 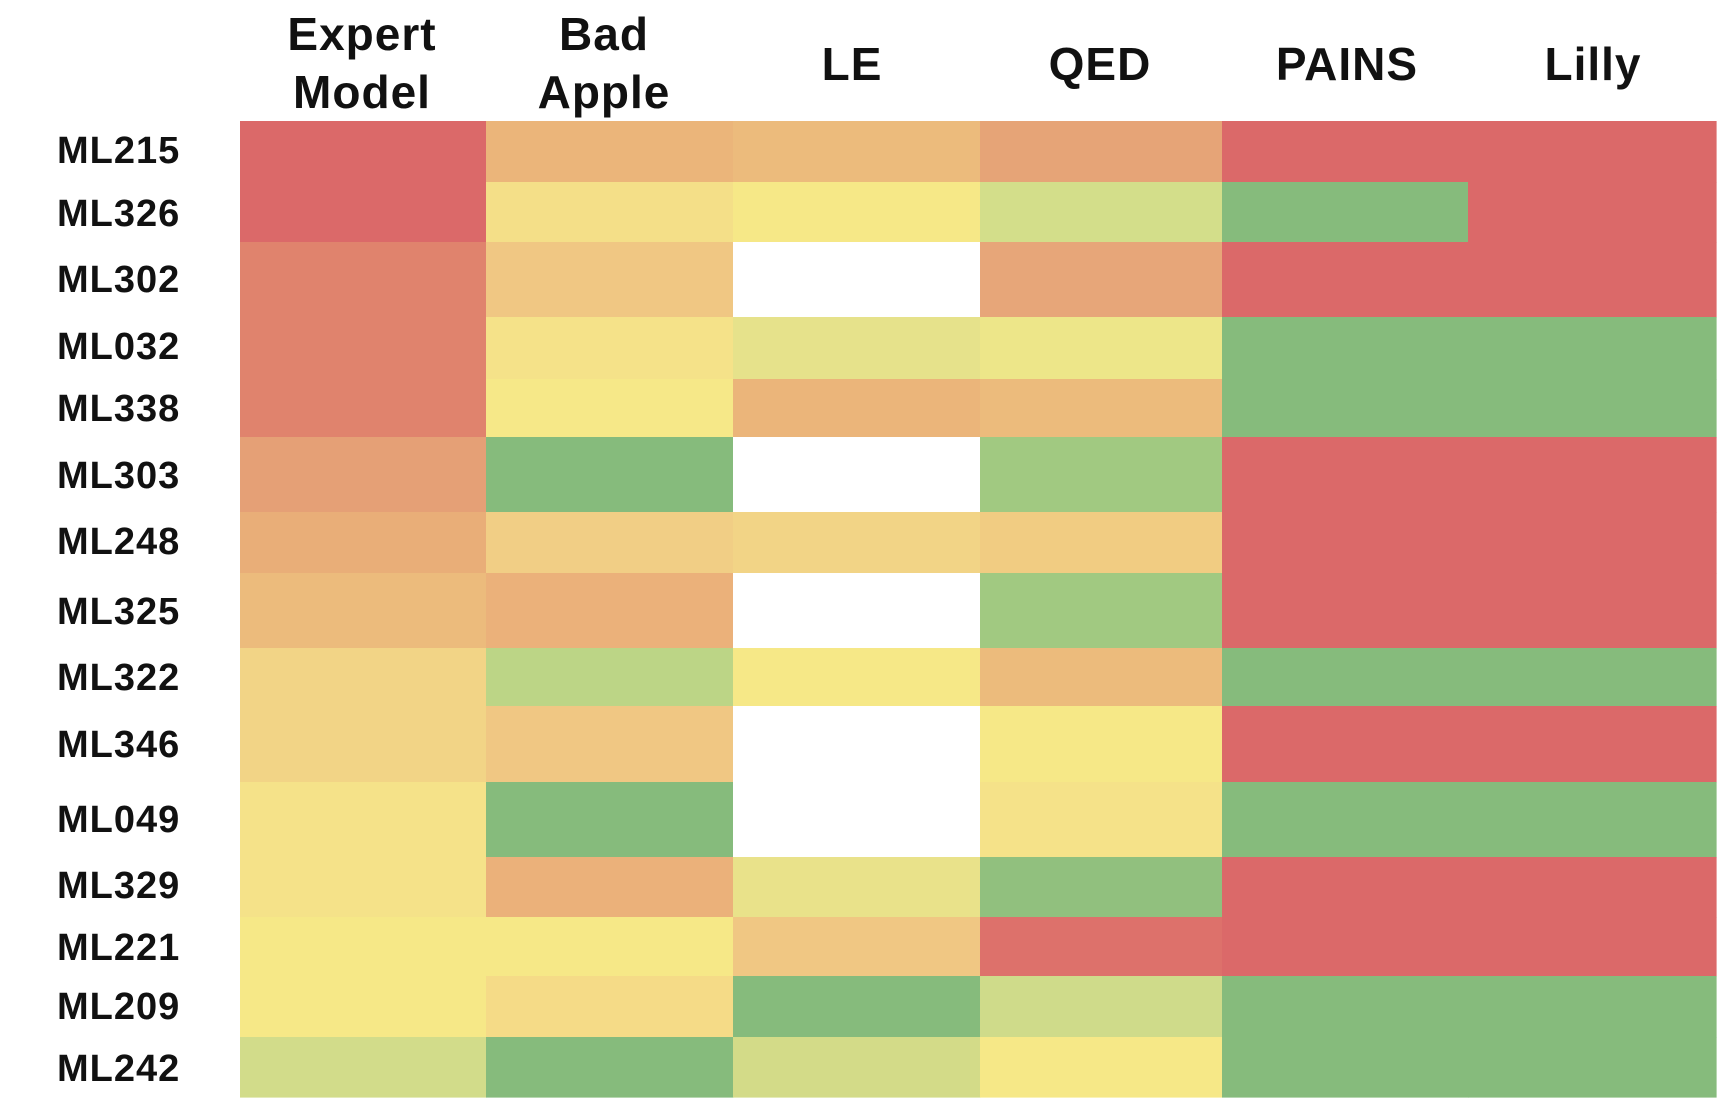 What do you see at coordinates (610, 408) in the screenshot?
I see `heatmap-cell-ml338-col2` at bounding box center [610, 408].